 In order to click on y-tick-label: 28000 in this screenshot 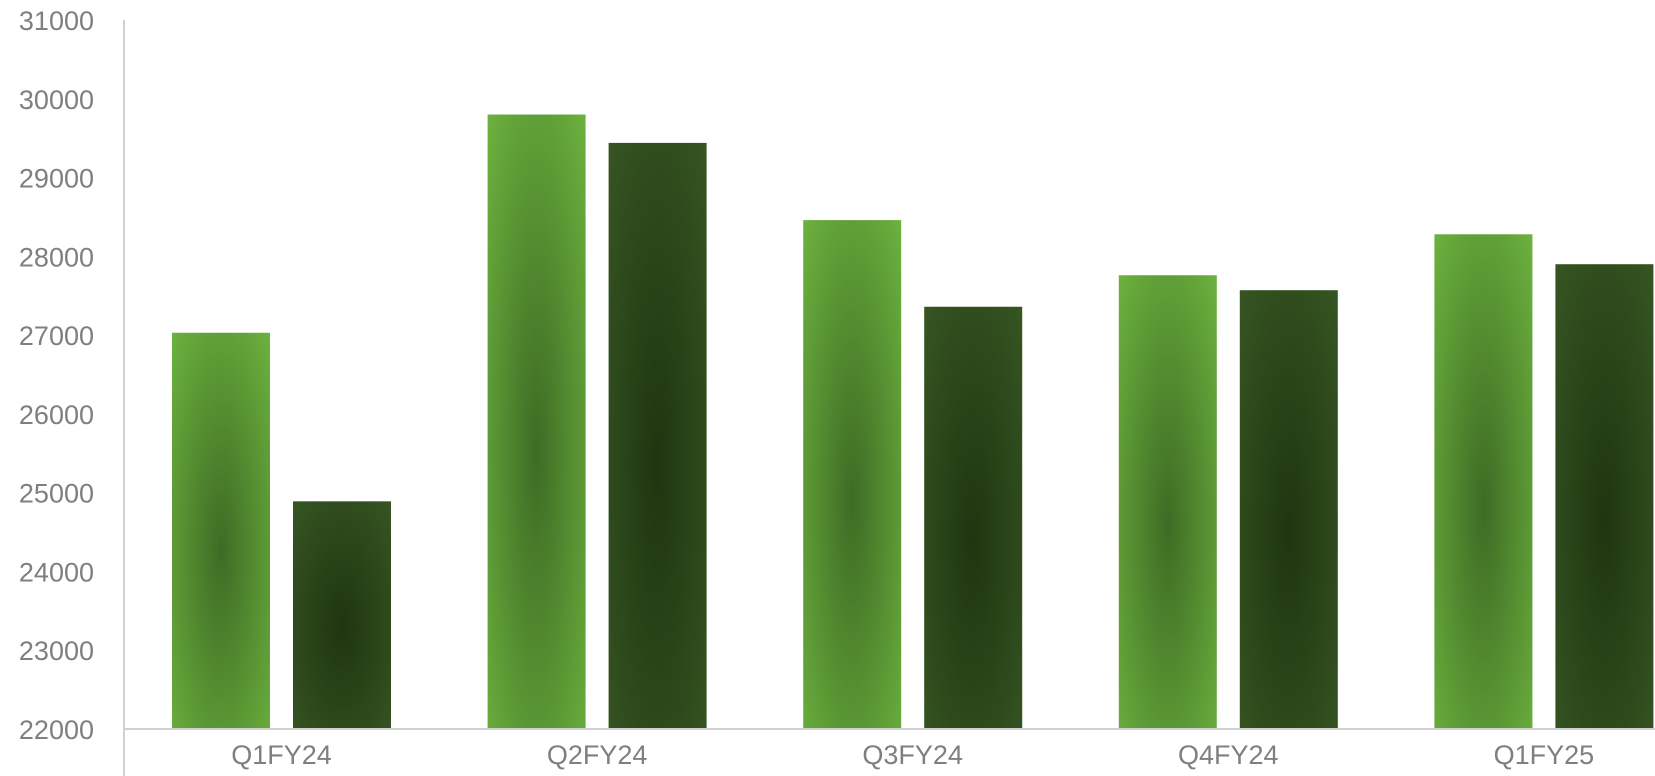, I will do `click(56, 257)`.